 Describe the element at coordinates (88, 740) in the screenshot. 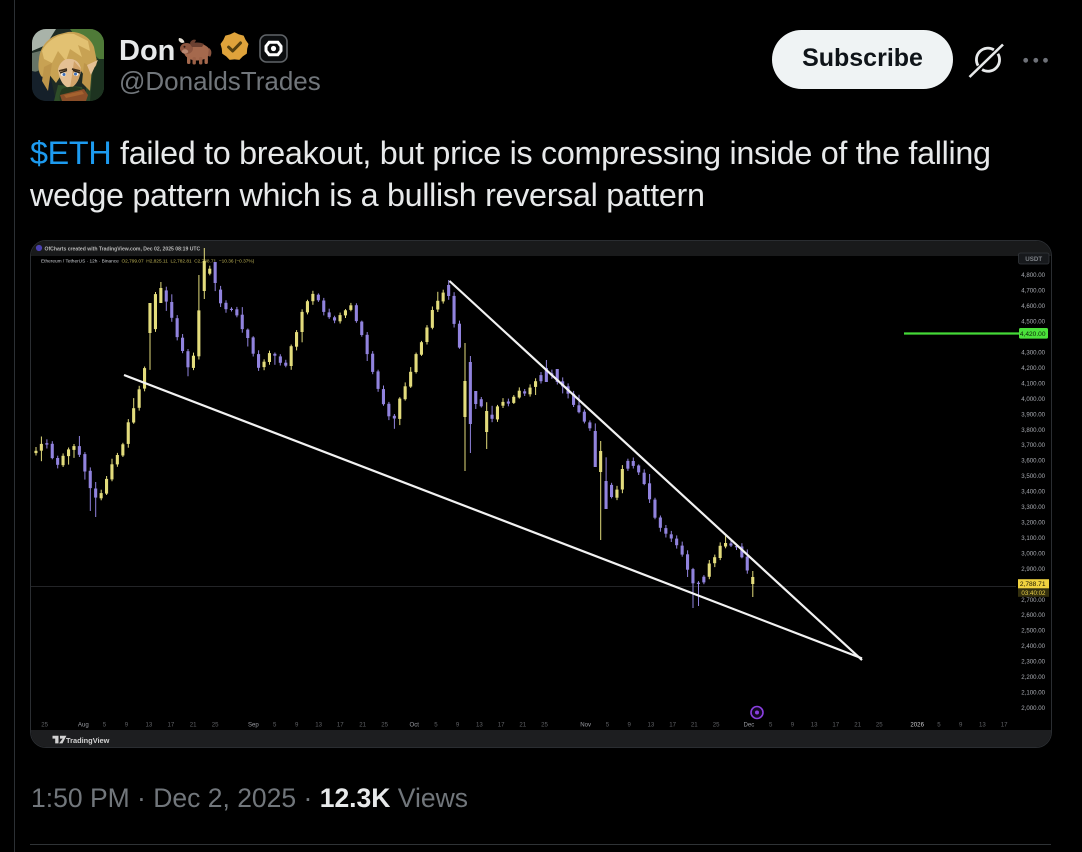

I see `svg-text: TradingView` at that location.